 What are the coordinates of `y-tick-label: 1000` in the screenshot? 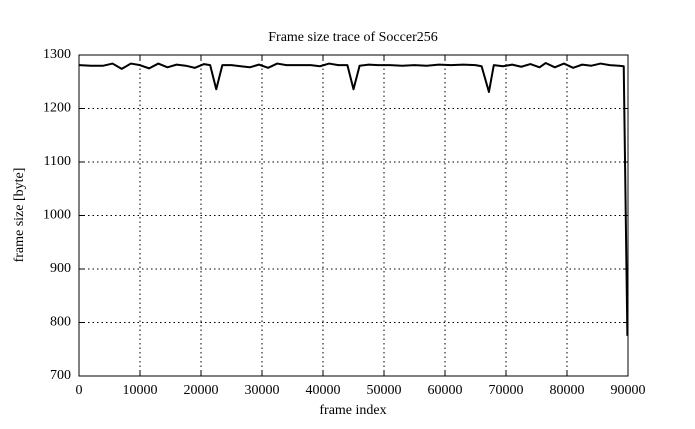 It's located at (57, 215).